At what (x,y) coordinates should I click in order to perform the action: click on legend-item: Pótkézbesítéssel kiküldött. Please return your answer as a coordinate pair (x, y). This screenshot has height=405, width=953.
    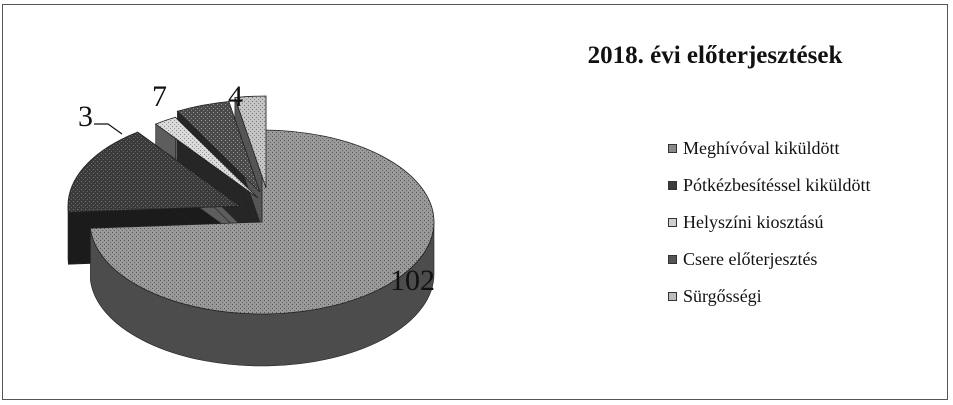
    Looking at the image, I should click on (769, 185).